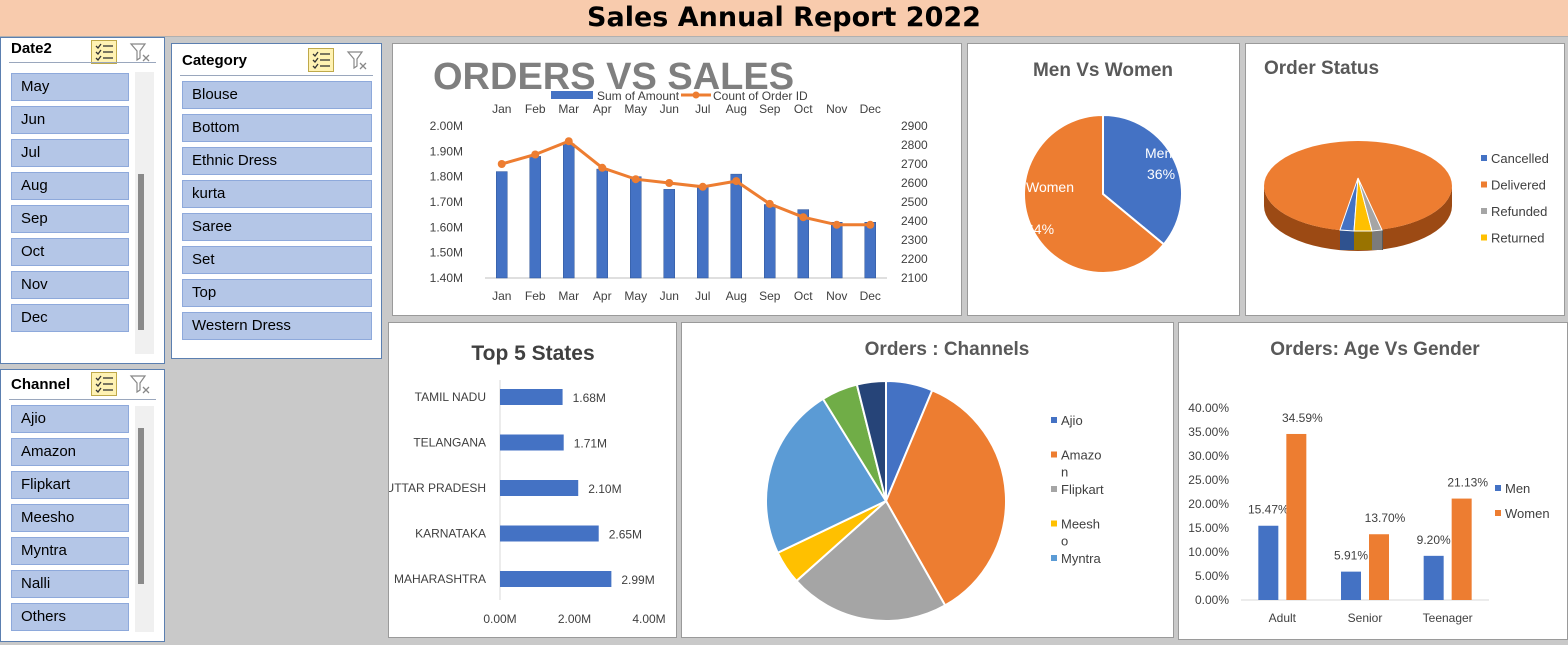 The image size is (1568, 645). Describe the element at coordinates (914, 183) in the screenshot. I see `y2-tick-label: 2600` at that location.